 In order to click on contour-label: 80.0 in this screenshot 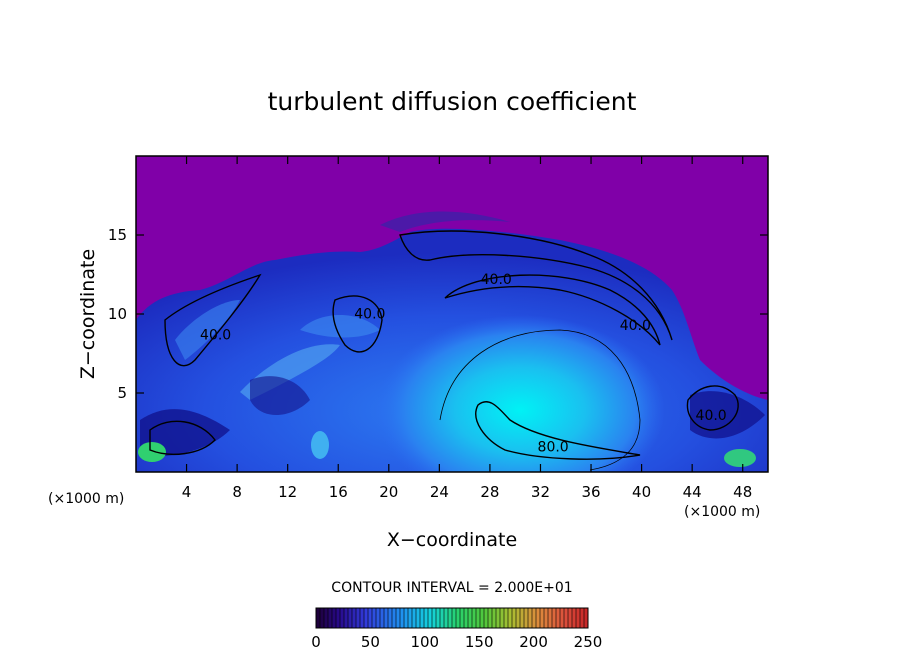, I will do `click(553, 447)`.